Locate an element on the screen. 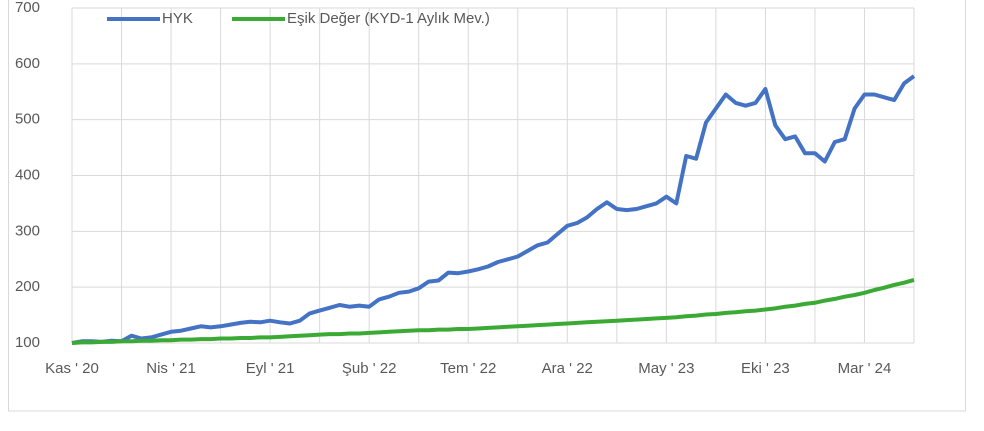 This screenshot has width=984, height=431. legend-label: Eşik Değer (KYD-1 Aylık Mev.) is located at coordinates (388, 18).